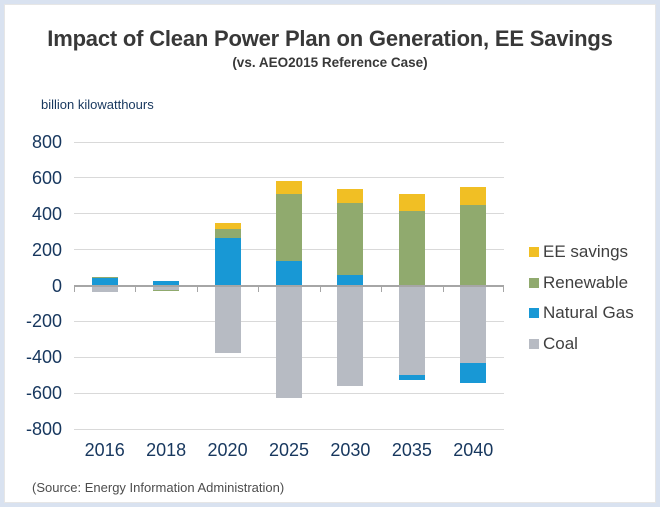 The height and width of the screenshot is (507, 660). I want to click on legend-item-coal: Coal, so click(581, 344).